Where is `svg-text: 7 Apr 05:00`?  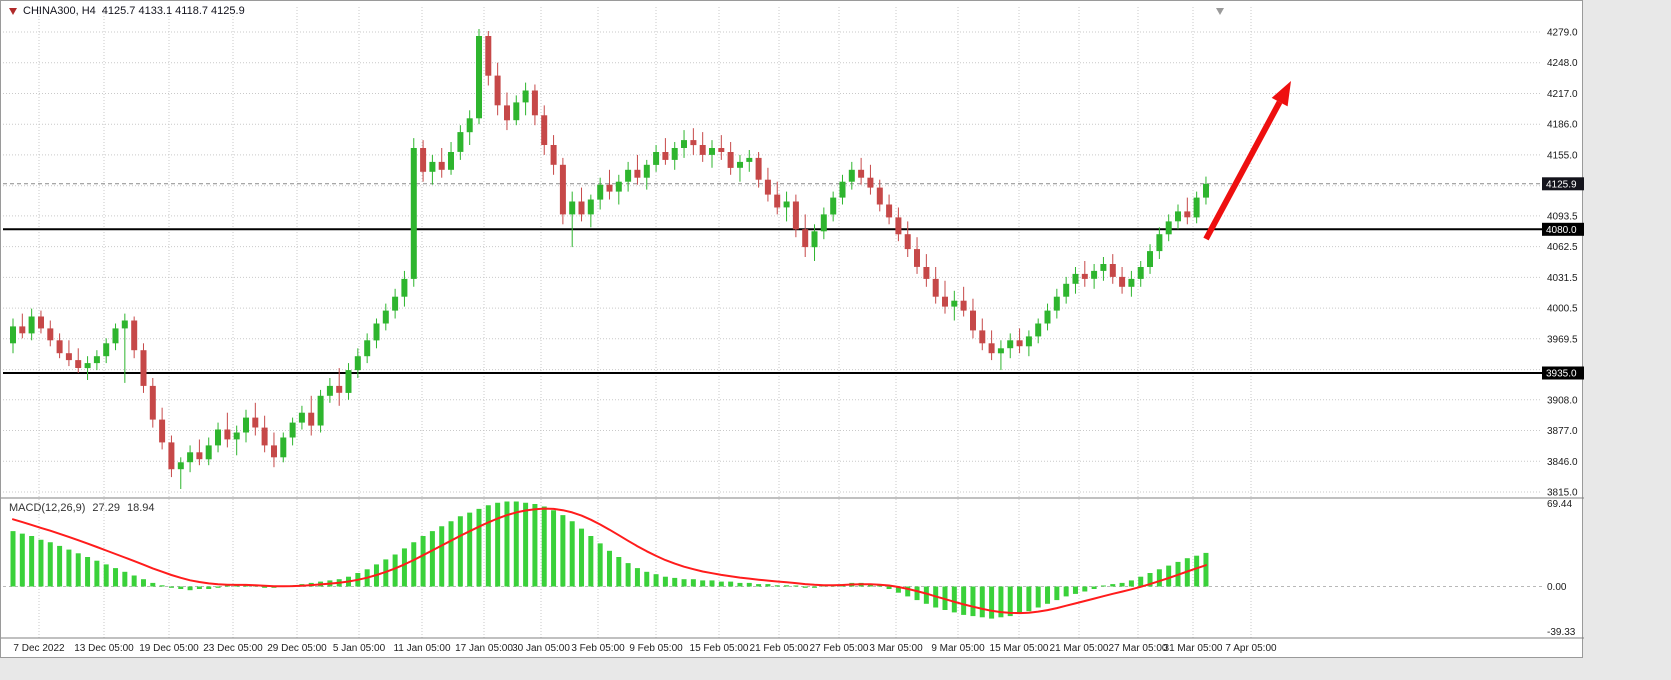
svg-text: 7 Apr 05:00 is located at coordinates (1251, 648).